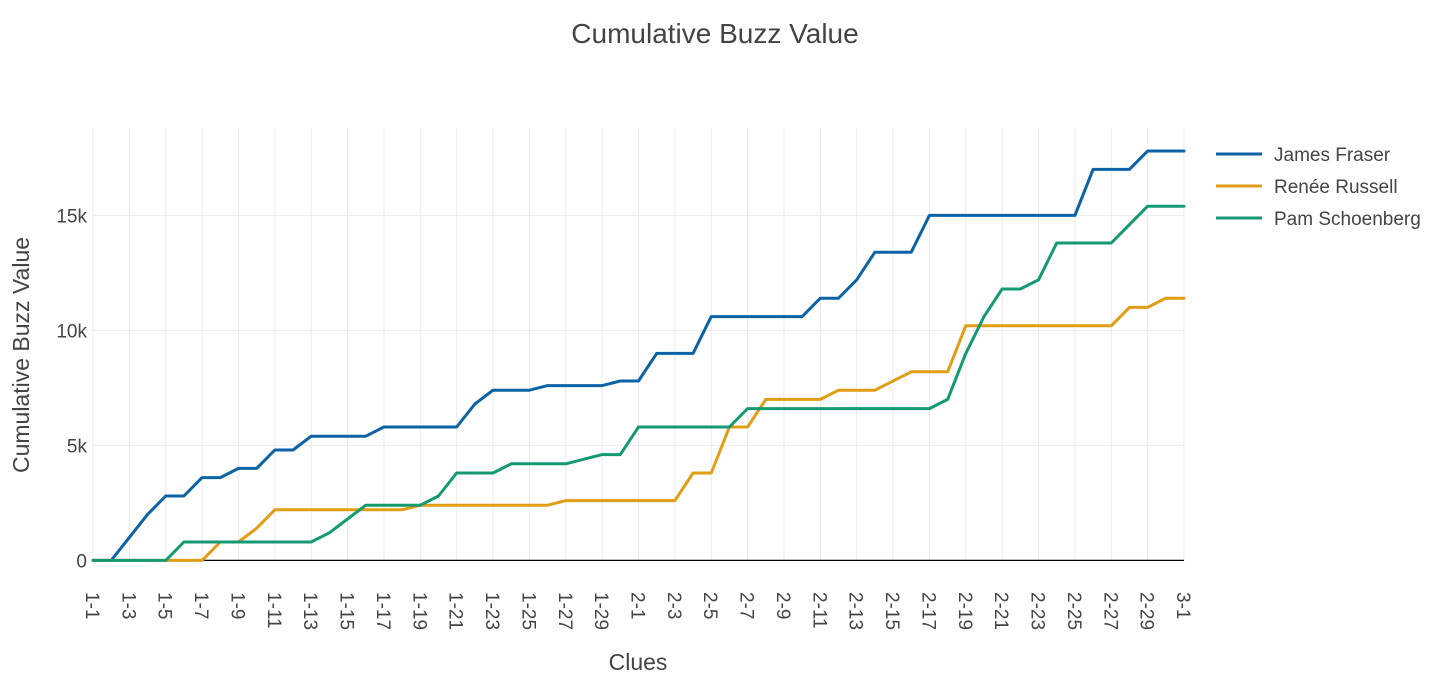 This screenshot has height=688, width=1456. Describe the element at coordinates (818, 610) in the screenshot. I see `x-tick-label: 2-11` at that location.